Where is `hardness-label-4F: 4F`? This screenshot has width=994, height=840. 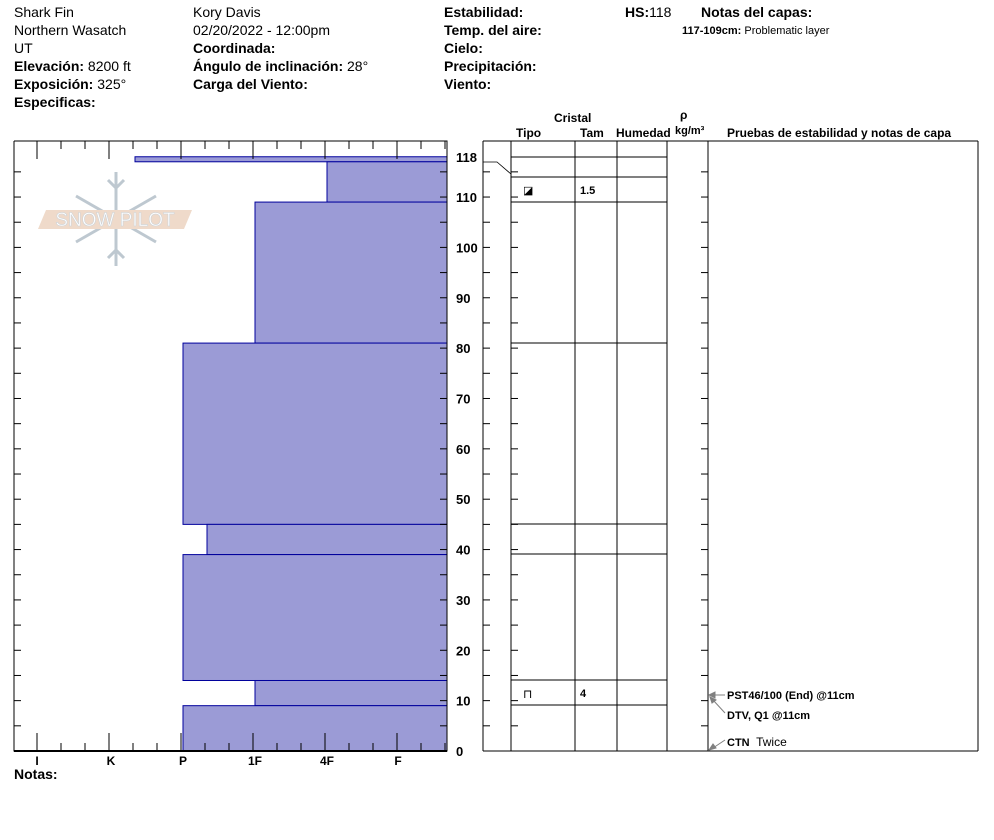
hardness-label-4F: 4F is located at coordinates (327, 761).